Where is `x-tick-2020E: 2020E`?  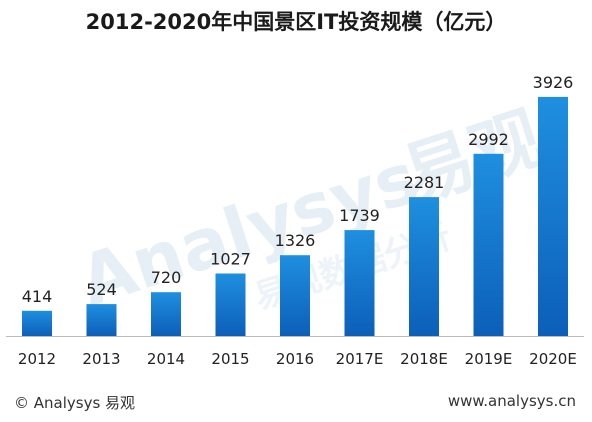 x-tick-2020E: 2020E is located at coordinates (553, 359).